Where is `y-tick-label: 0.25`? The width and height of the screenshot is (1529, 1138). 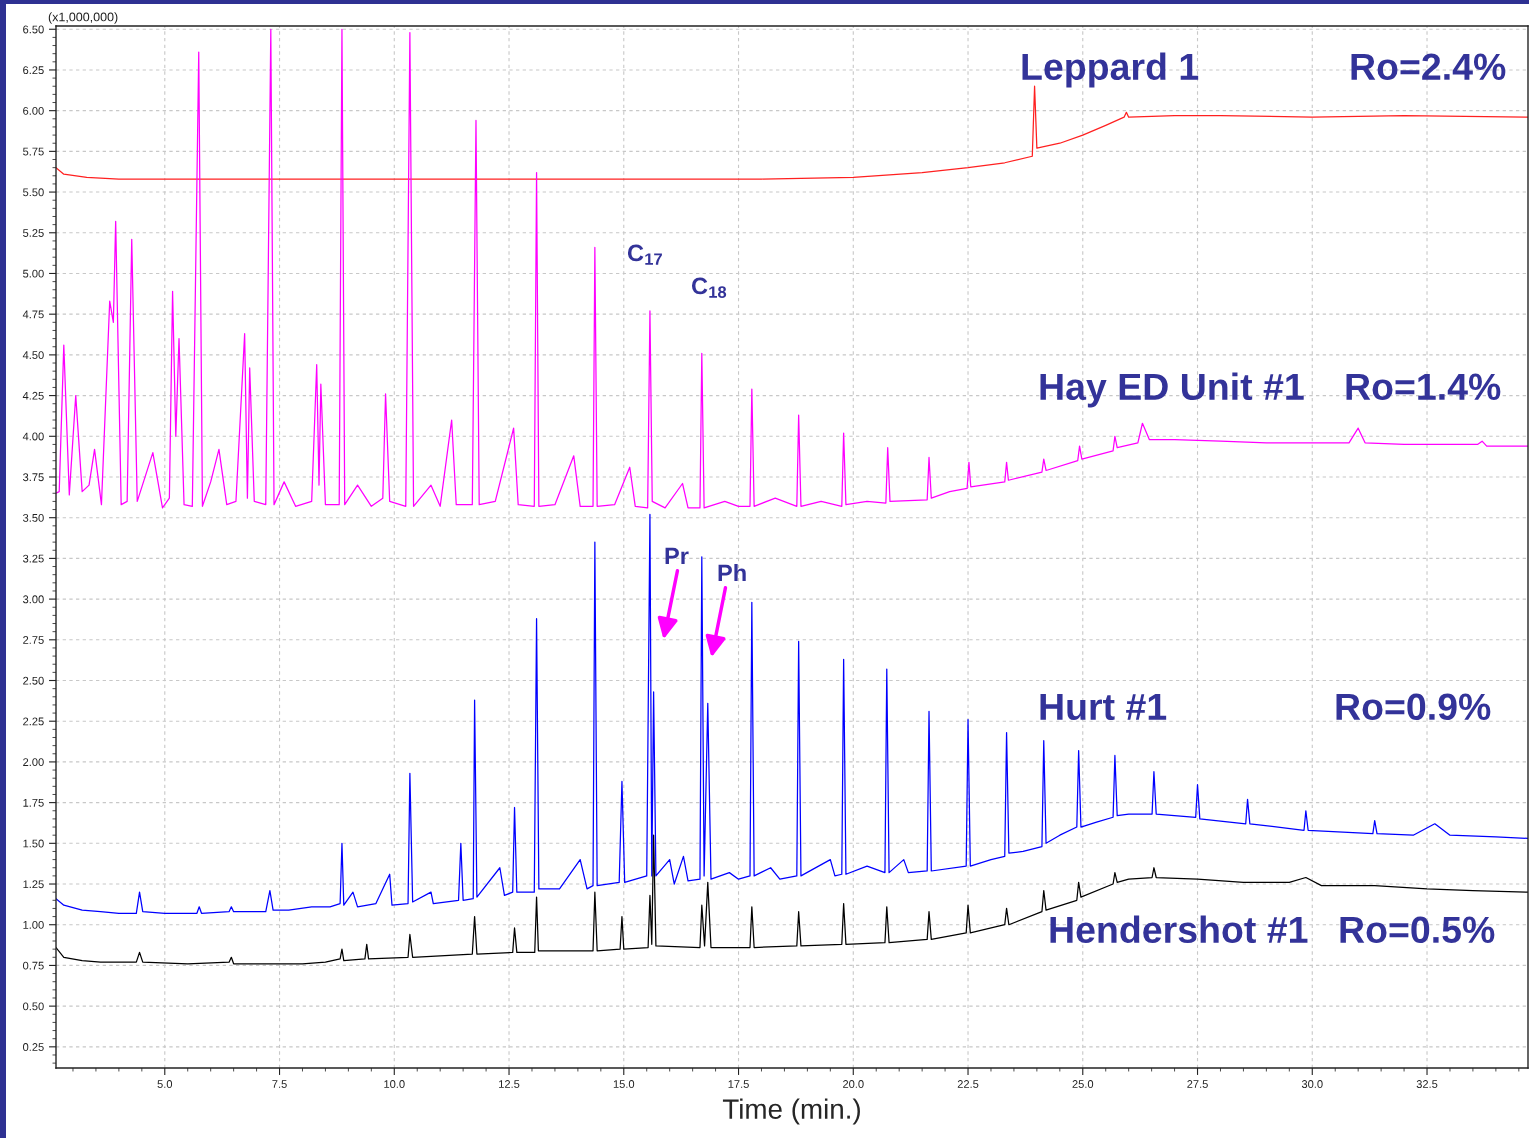 y-tick-label: 0.25 is located at coordinates (33, 1047).